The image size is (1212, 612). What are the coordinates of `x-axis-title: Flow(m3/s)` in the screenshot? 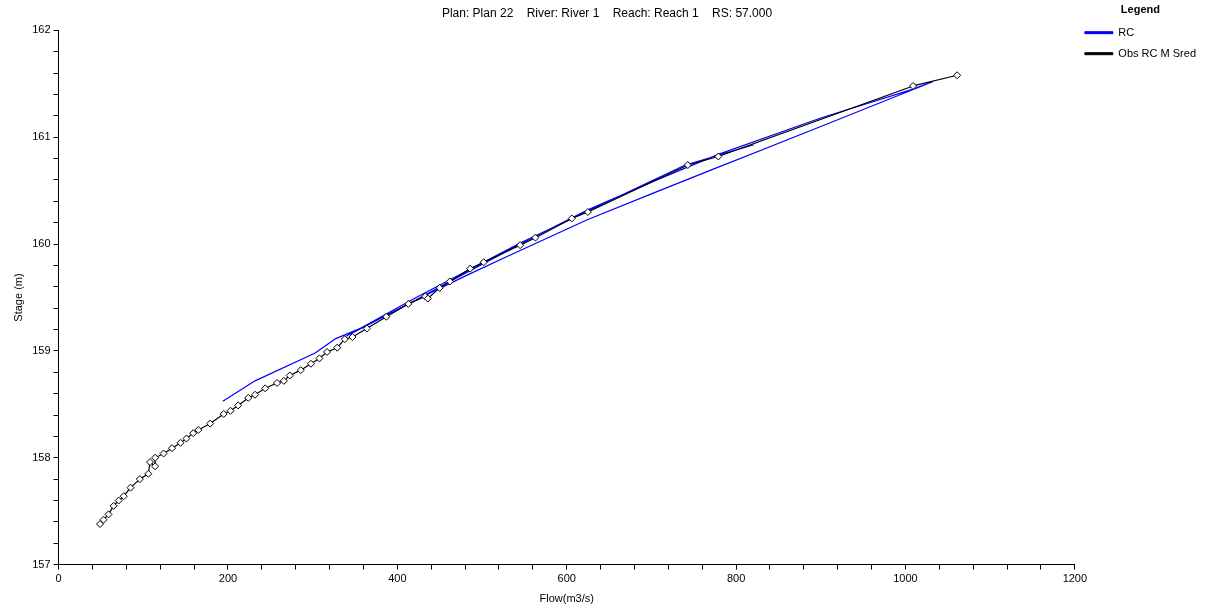 It's located at (566, 598).